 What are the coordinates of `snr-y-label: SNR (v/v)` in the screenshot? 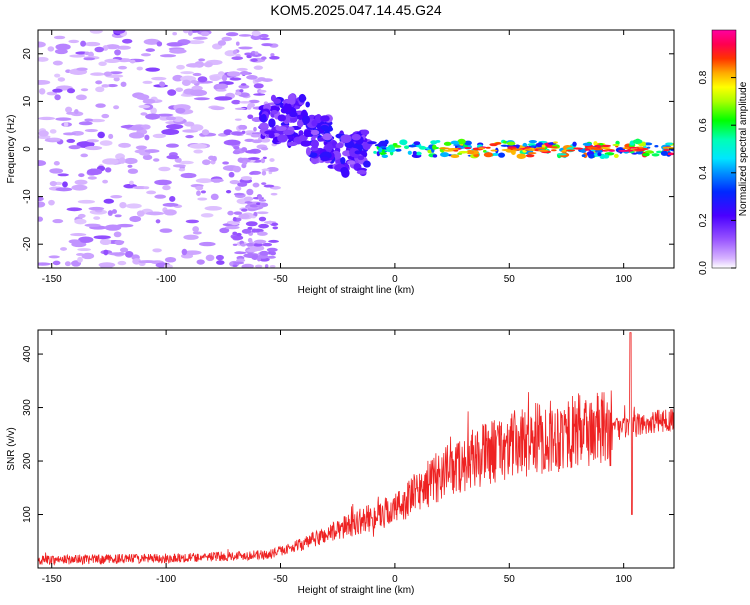 It's located at (11, 448).